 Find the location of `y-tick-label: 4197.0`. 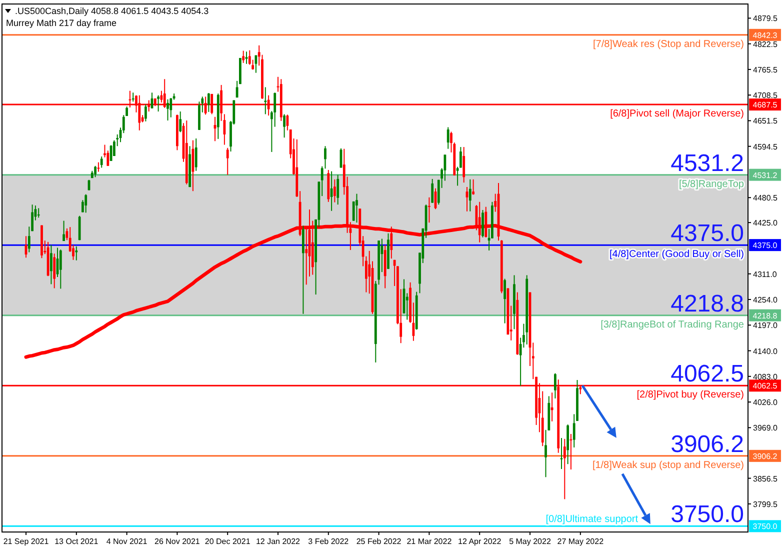

y-tick-label: 4197.0 is located at coordinates (765, 325).